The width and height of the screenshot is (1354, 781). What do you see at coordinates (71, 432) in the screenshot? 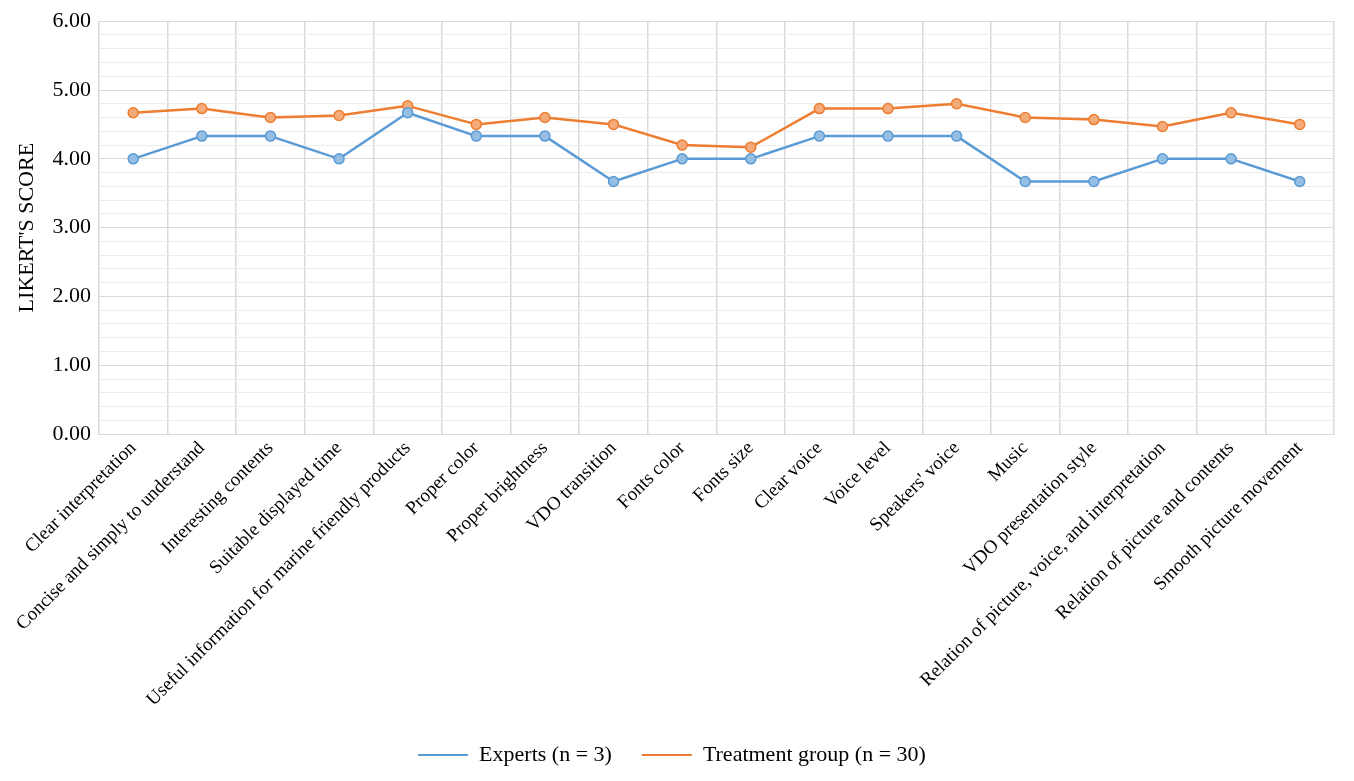
I see `y-tick-label: 0.00` at bounding box center [71, 432].